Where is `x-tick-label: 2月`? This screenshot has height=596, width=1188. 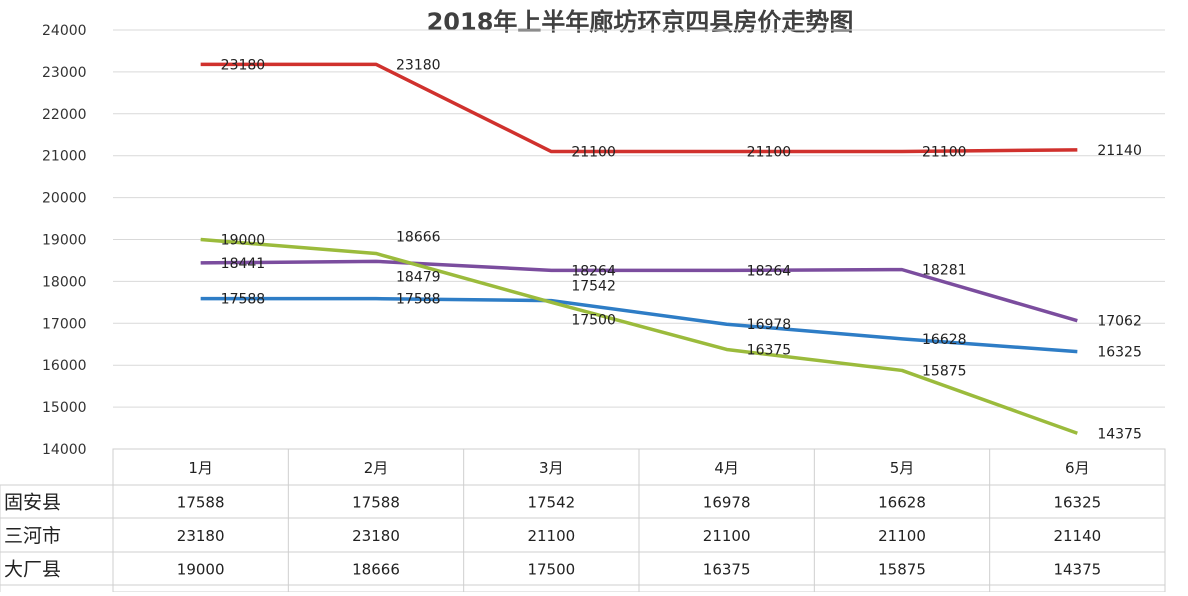
x-tick-label: 2月 is located at coordinates (376, 468).